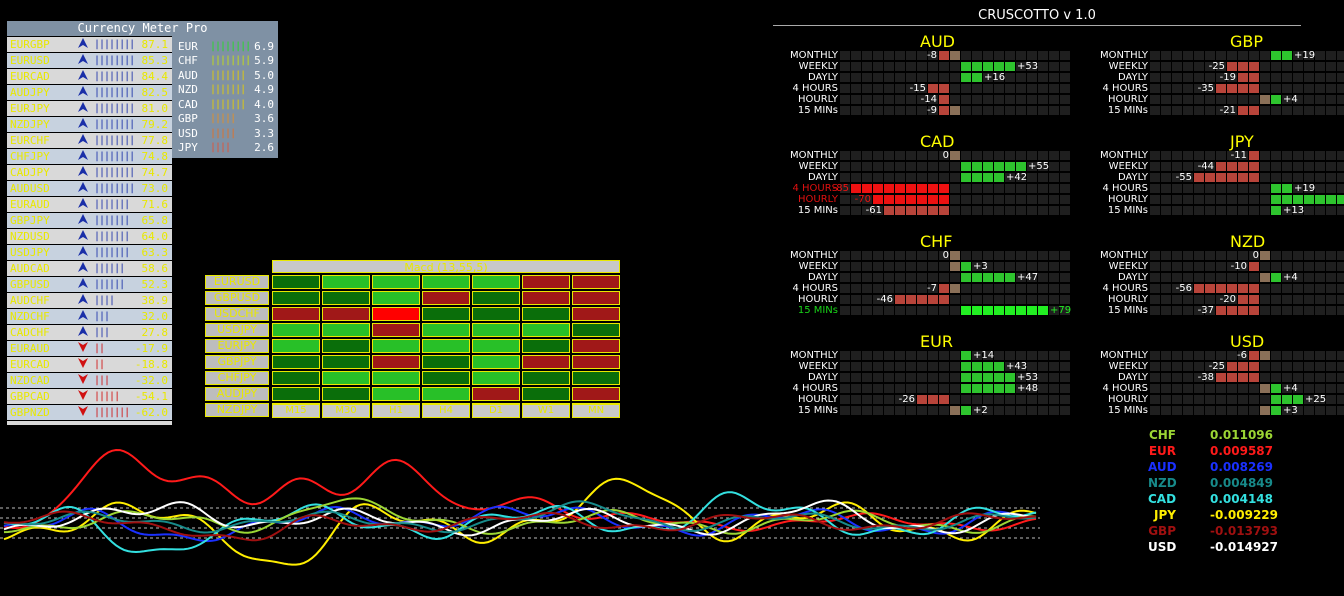 Image resolution: width=1344 pixels, height=596 pixels. What do you see at coordinates (151, 380) in the screenshot?
I see `meter-value: -32.0` at bounding box center [151, 380].